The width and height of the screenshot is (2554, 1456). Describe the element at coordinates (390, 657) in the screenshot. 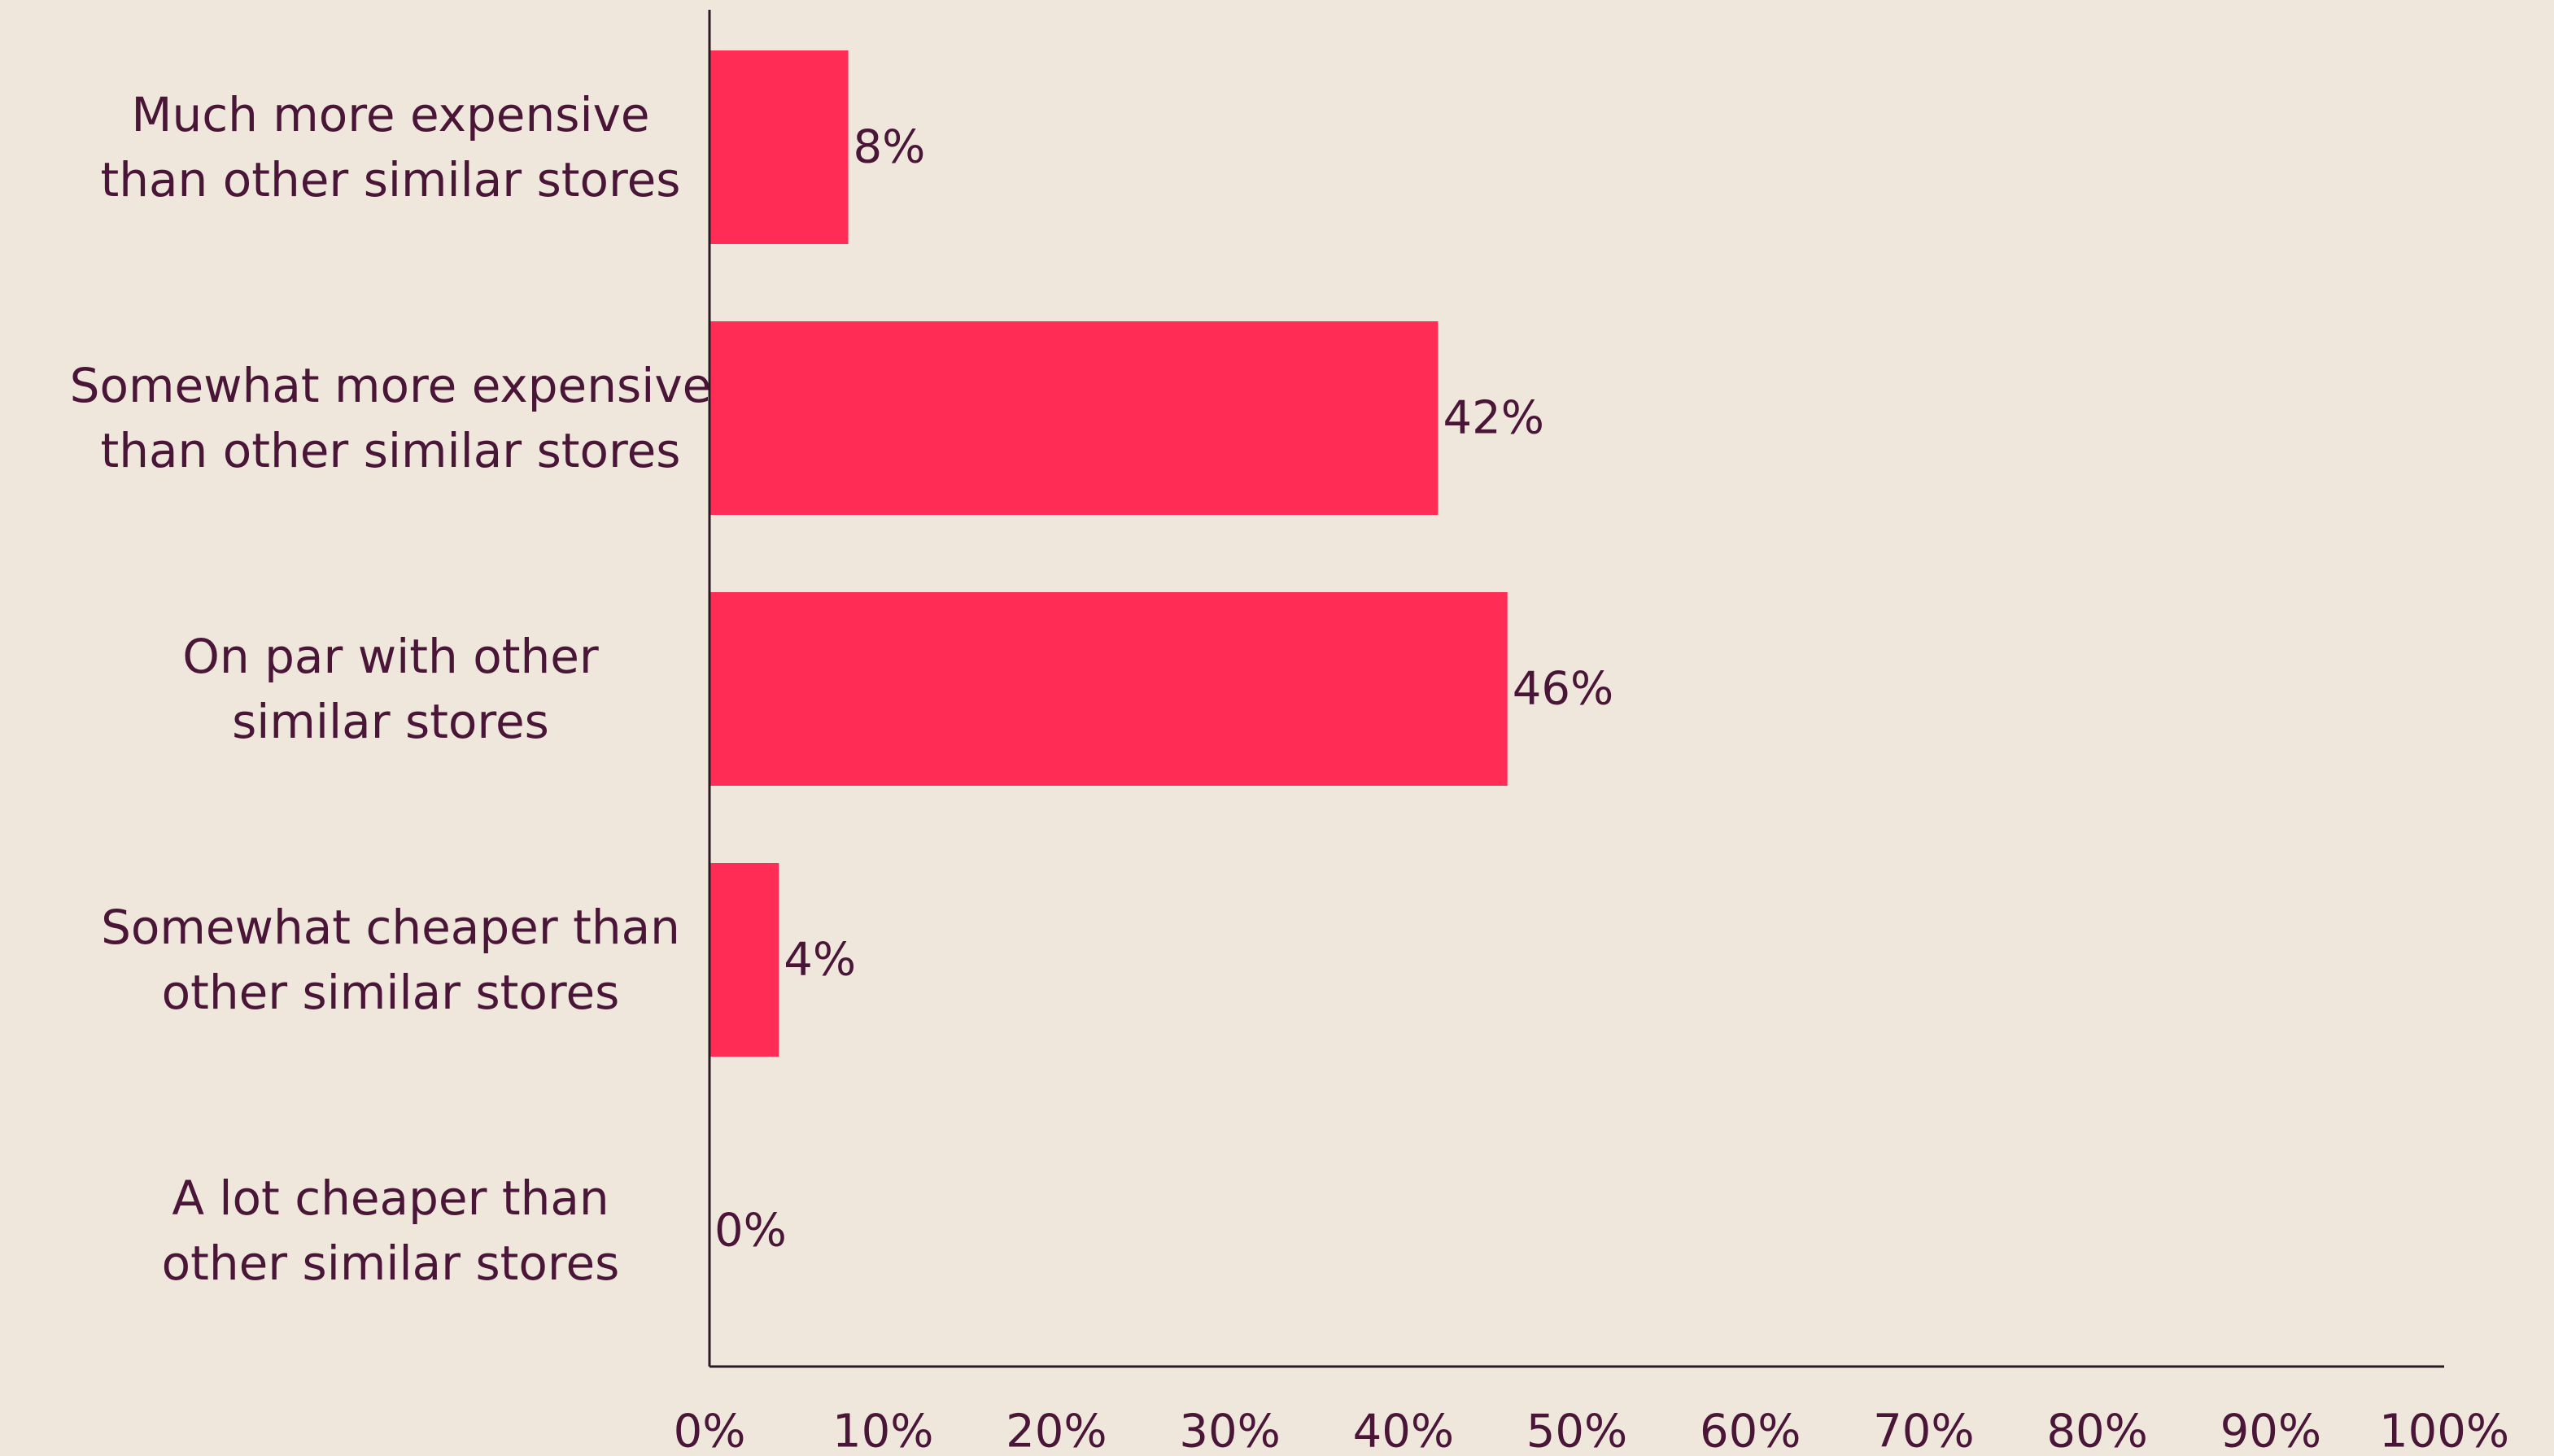

I see `category-label: On par with other` at that location.